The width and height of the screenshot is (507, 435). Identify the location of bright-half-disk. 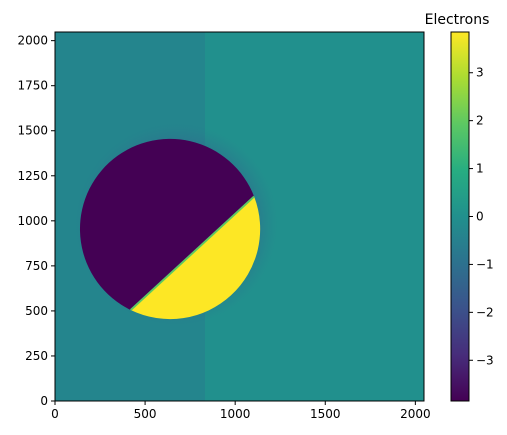
(195, 258).